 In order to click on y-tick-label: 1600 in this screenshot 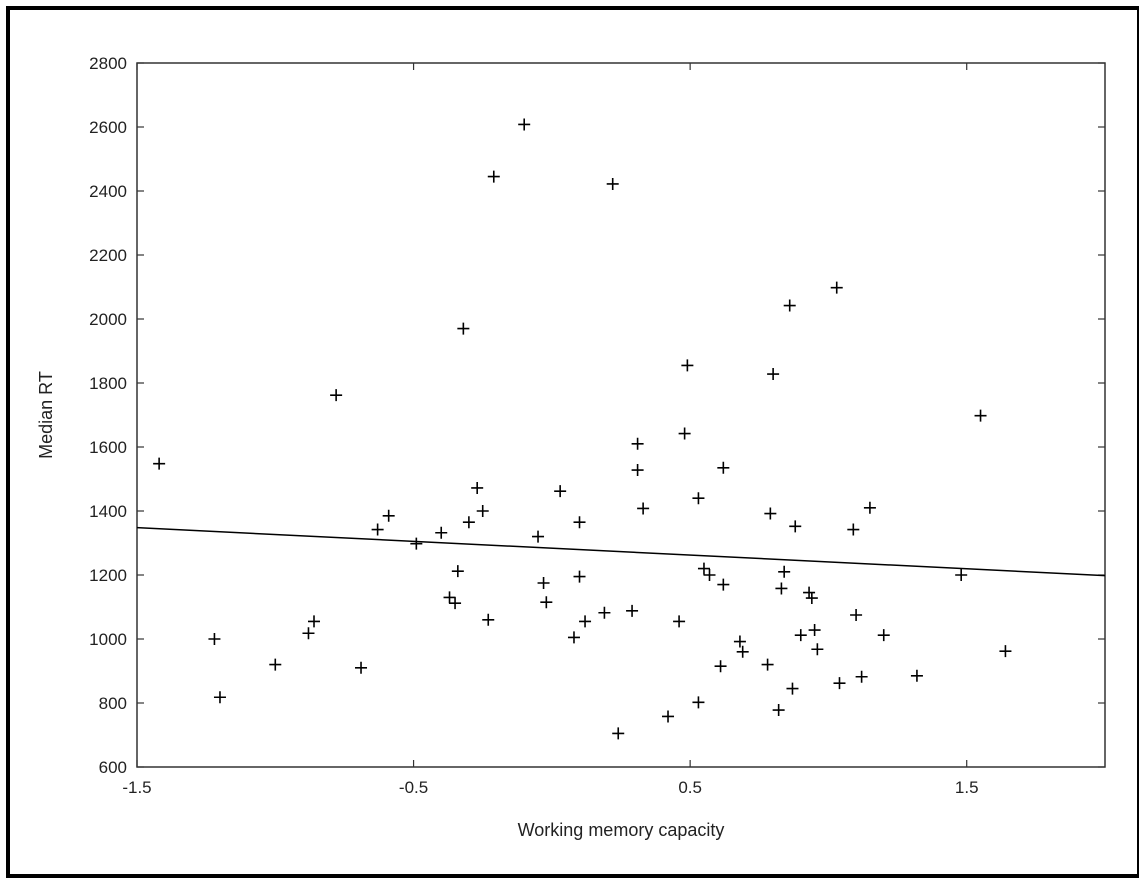, I will do `click(108, 447)`.